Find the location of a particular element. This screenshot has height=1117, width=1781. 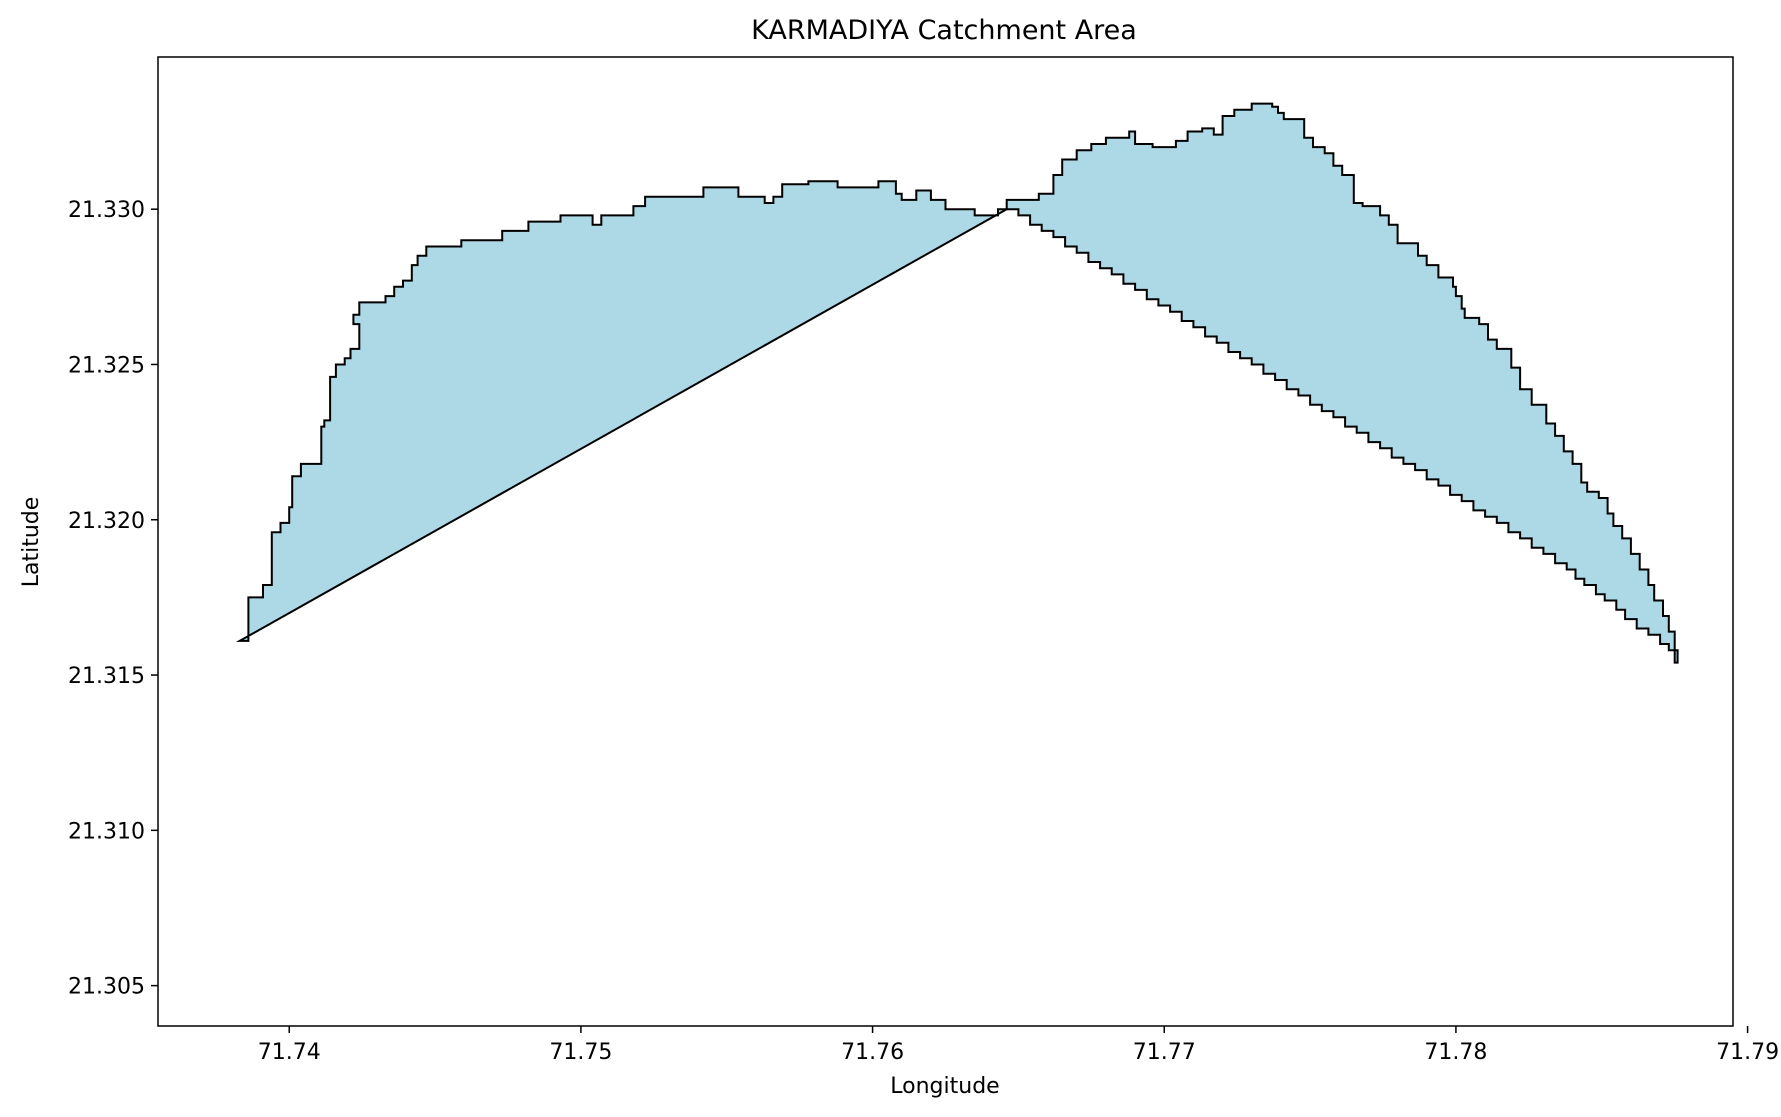

x-tick-label: 71.79 is located at coordinates (1747, 1052).